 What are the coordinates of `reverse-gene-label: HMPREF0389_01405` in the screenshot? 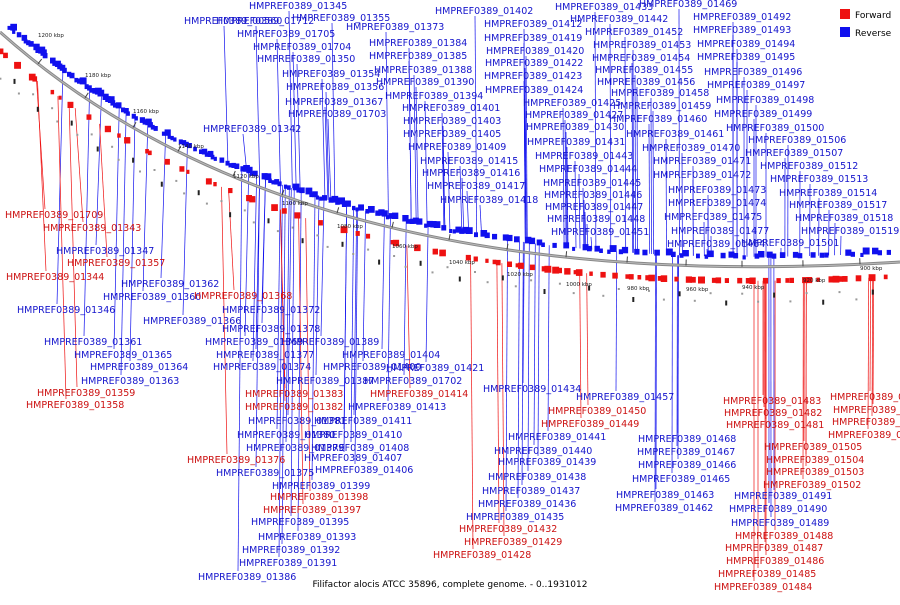 It's located at (452, 134).